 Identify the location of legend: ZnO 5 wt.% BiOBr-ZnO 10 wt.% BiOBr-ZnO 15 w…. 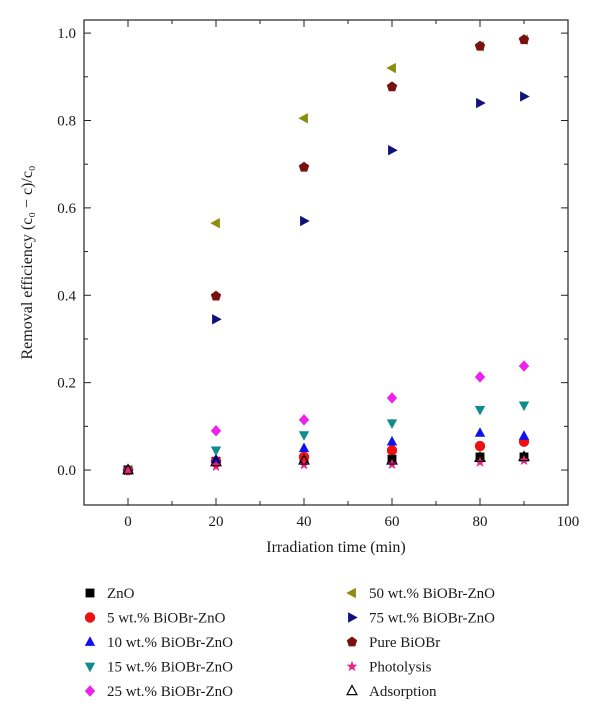
(289, 643).